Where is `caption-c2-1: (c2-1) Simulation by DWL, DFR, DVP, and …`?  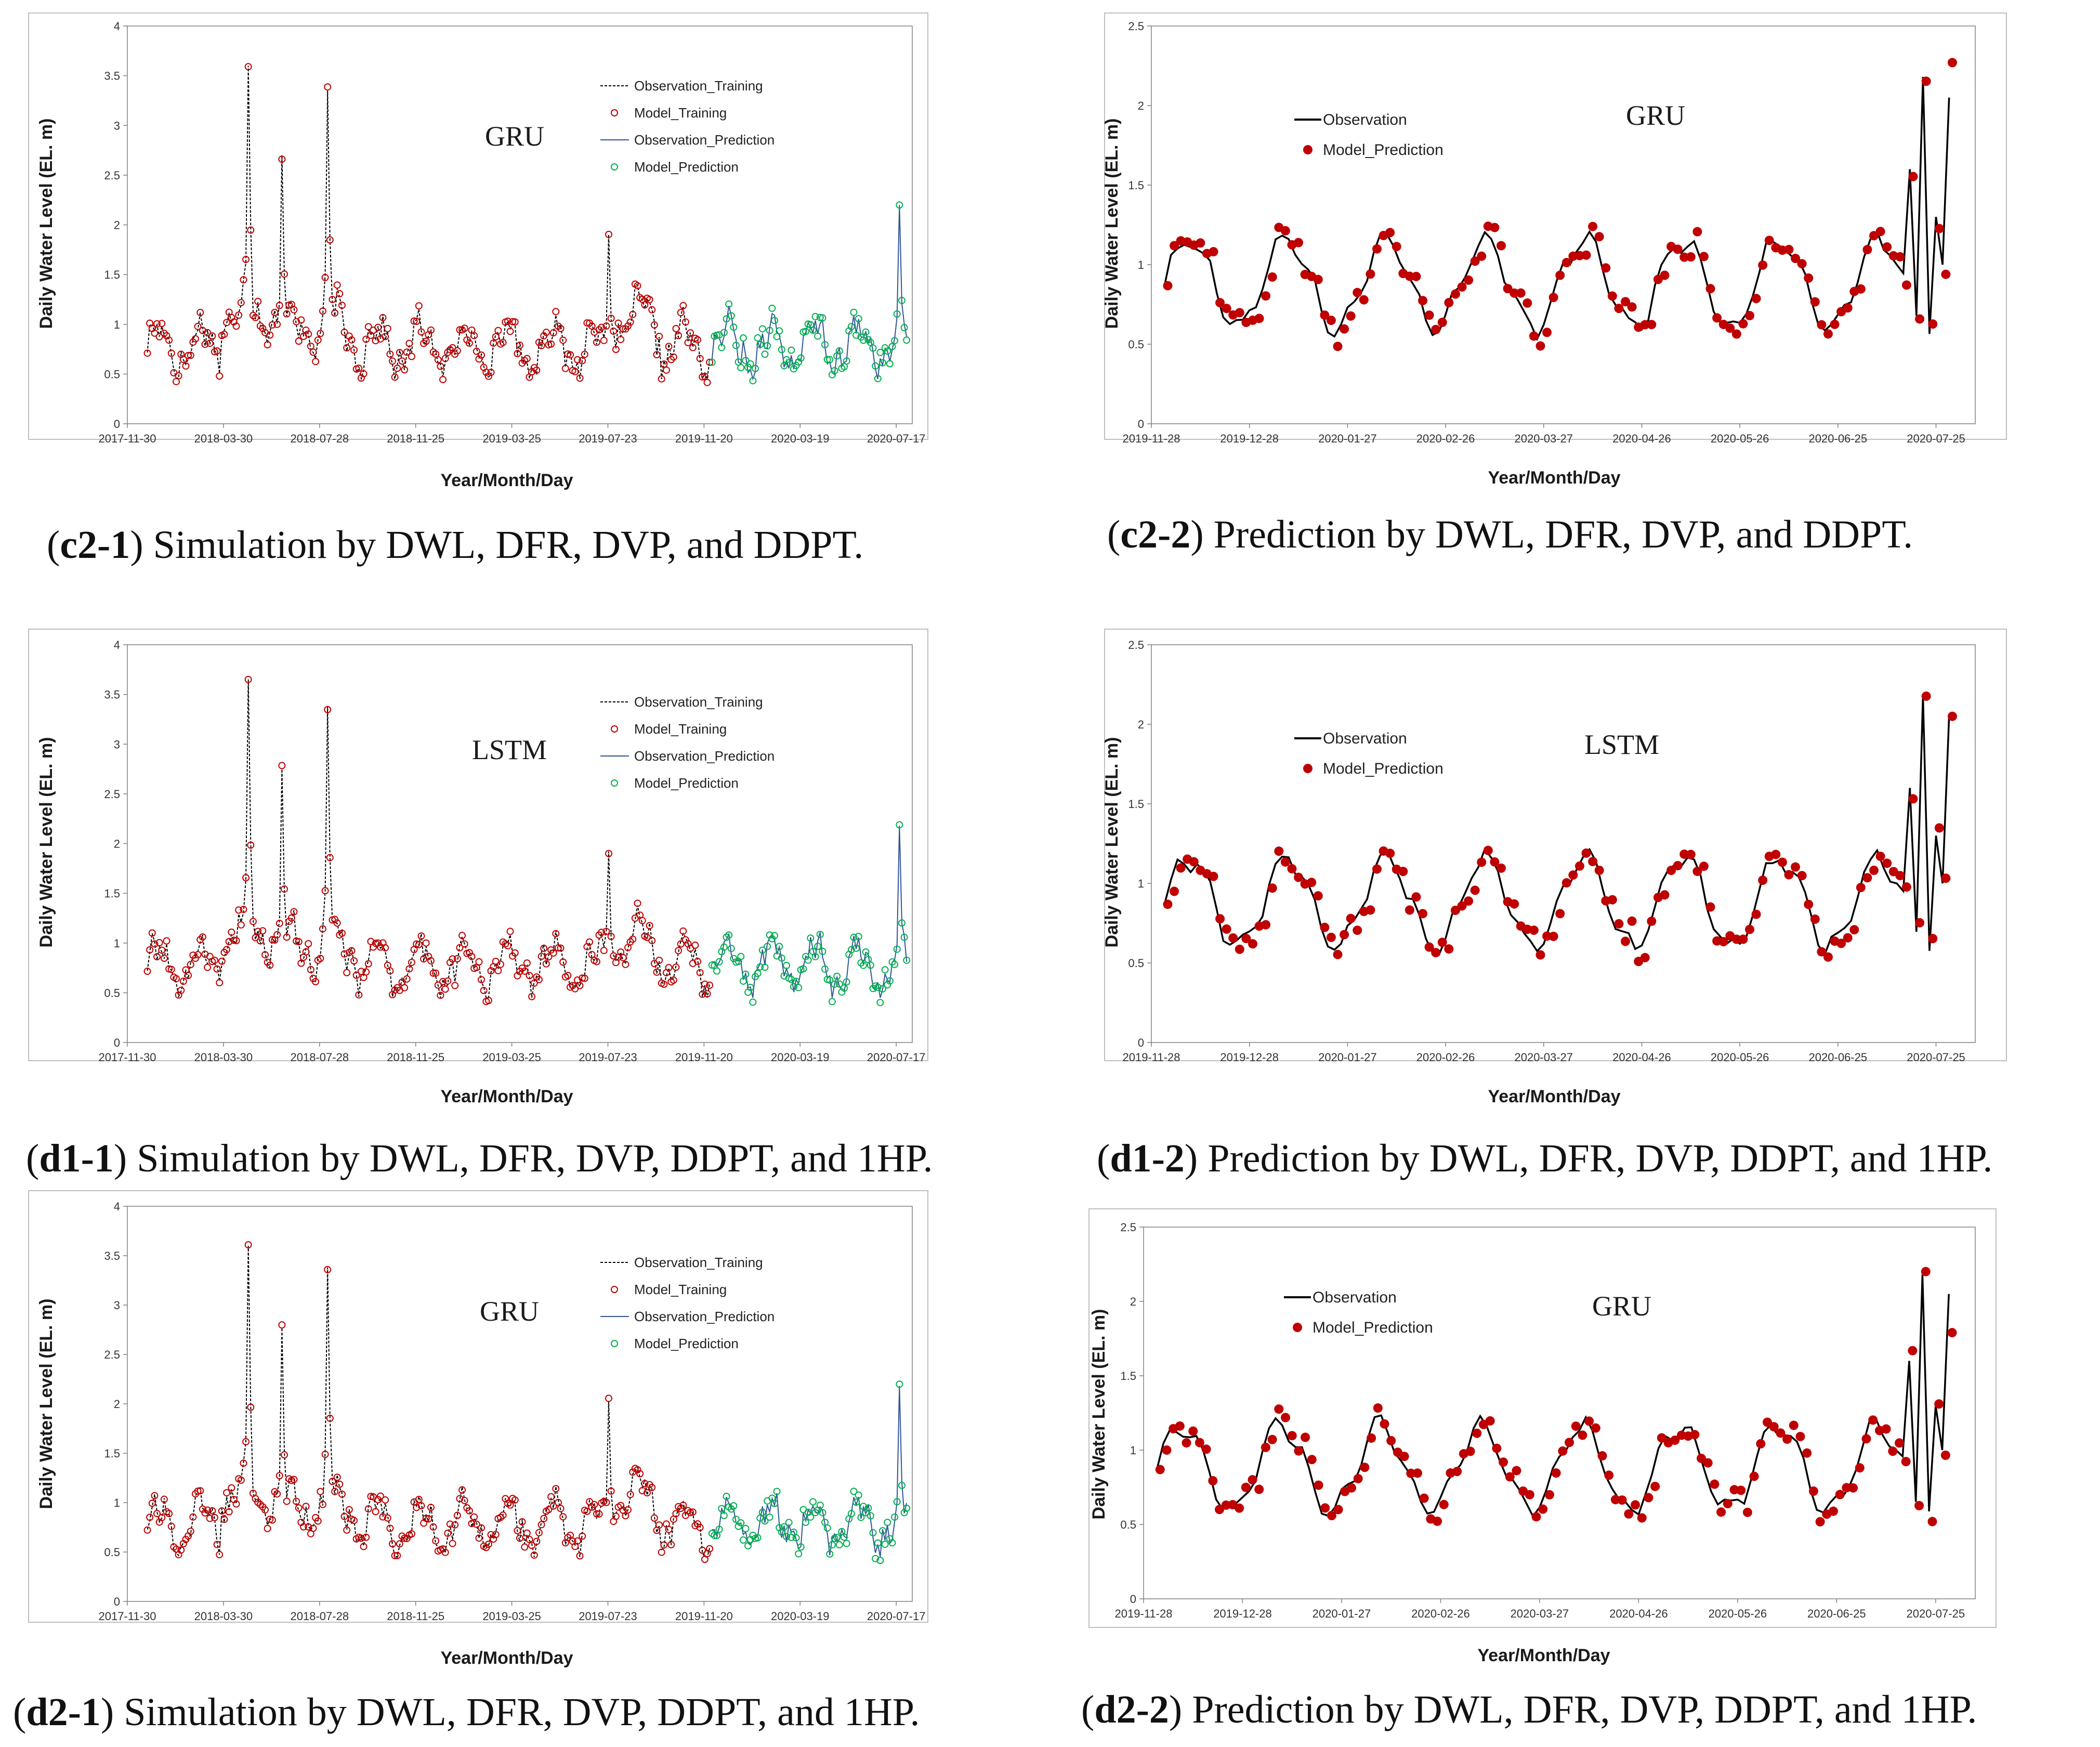
caption-c2-1: (c2-1) Simulation by DWL, DFR, DVP, and … is located at coordinates (455, 545).